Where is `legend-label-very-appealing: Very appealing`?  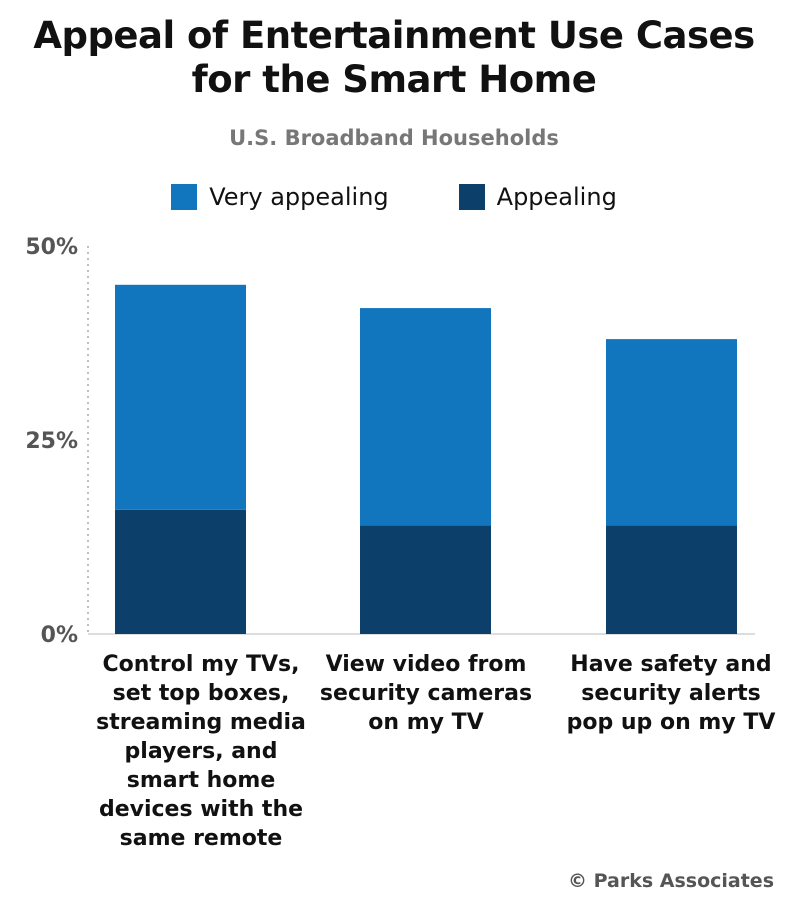
legend-label-very-appealing: Very appealing is located at coordinates (299, 197).